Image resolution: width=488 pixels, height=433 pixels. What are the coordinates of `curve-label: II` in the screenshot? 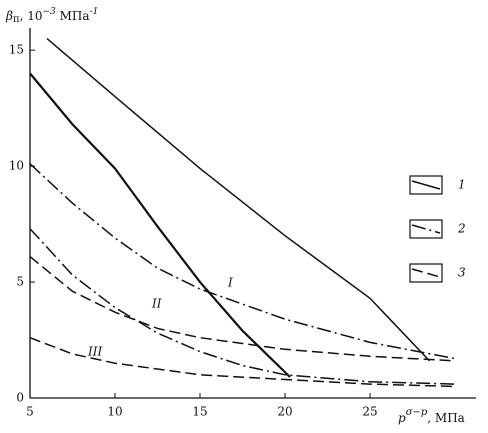 It's located at (156, 304).